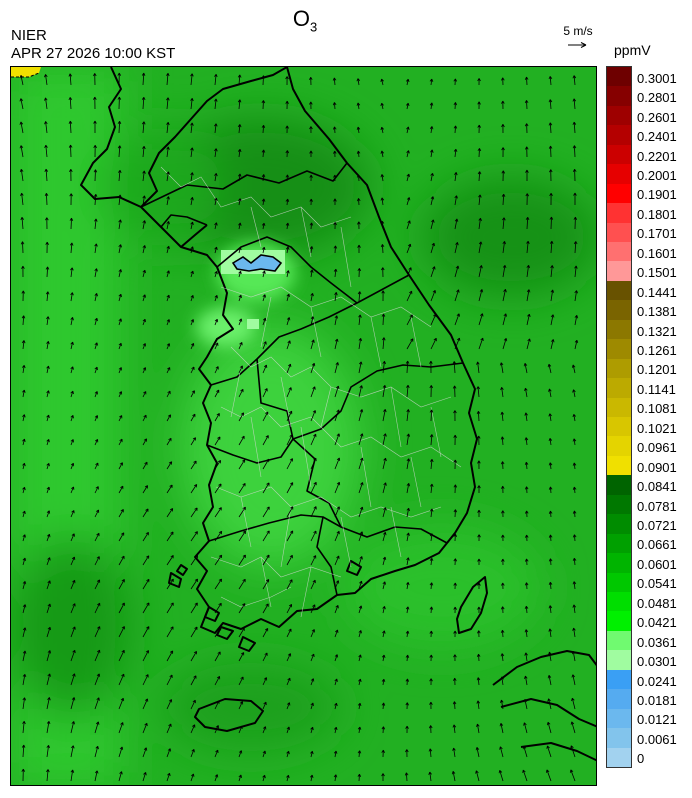  Describe the element at coordinates (657, 428) in the screenshot. I see `colorbar-tick-label: 0.1021` at that location.